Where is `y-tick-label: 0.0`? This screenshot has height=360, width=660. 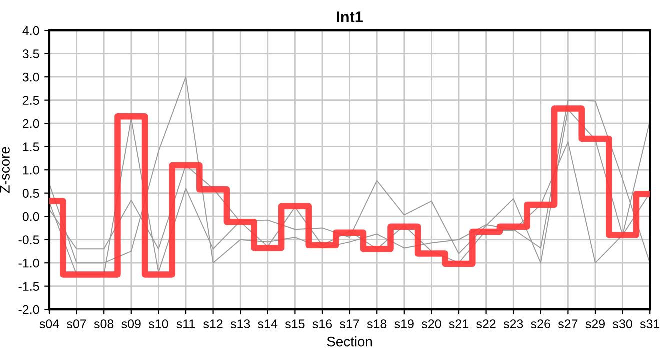
y-tick-label: 0.0 is located at coordinates (31, 217).